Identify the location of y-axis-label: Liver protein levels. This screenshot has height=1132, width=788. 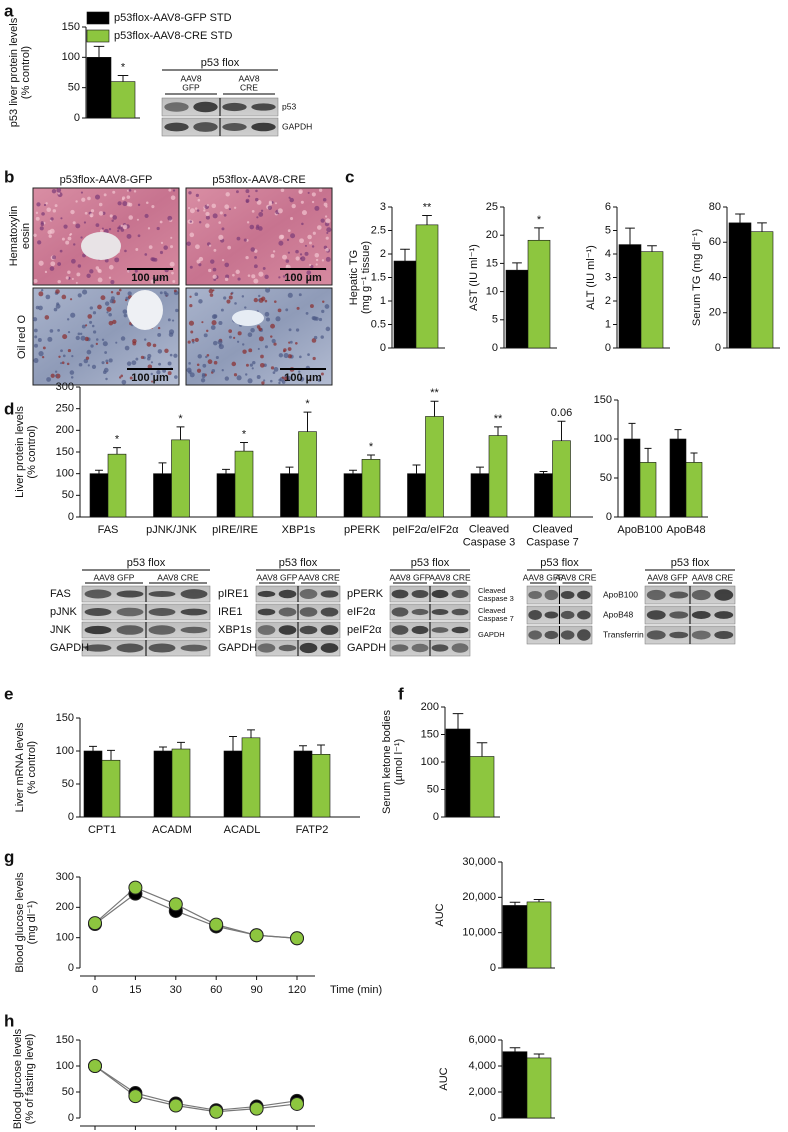
(20, 452).